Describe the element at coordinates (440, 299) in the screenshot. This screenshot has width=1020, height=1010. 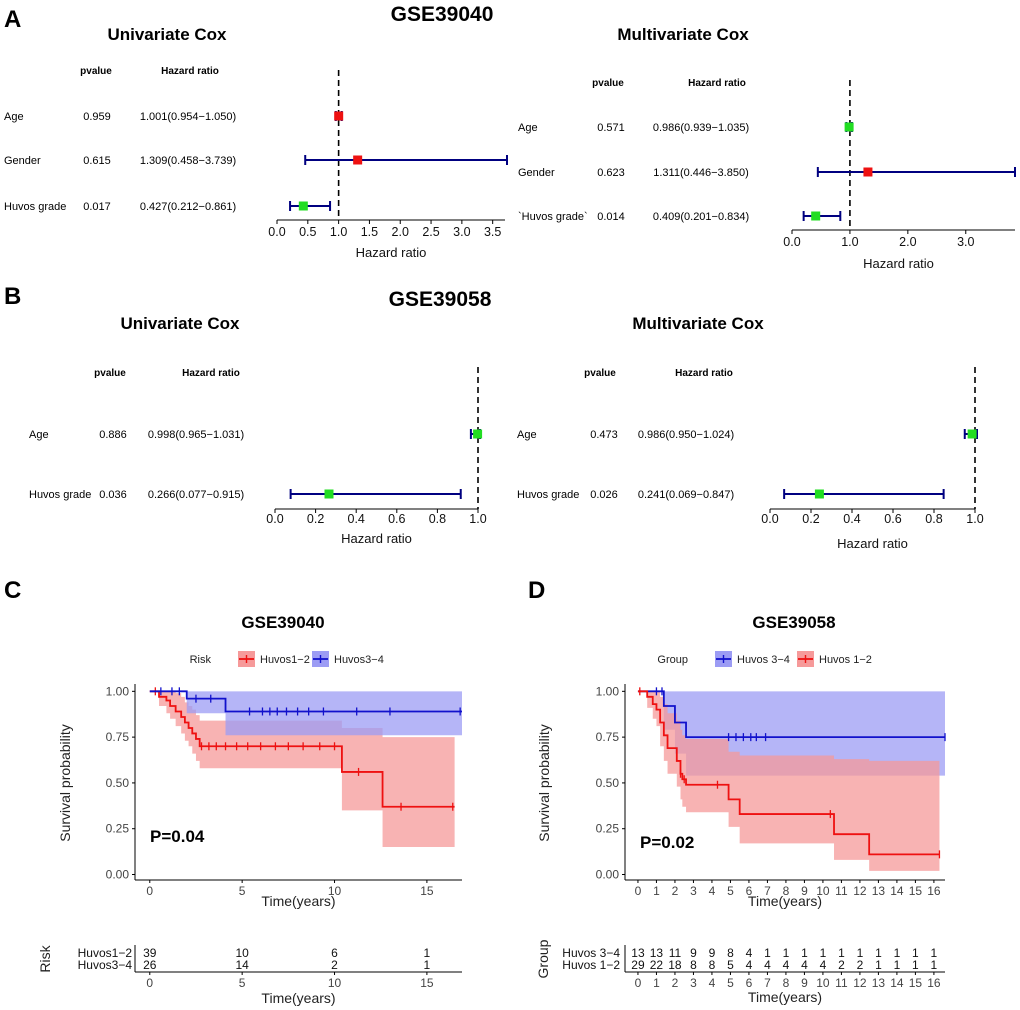
I see `panel-b-title: GSE39058` at that location.